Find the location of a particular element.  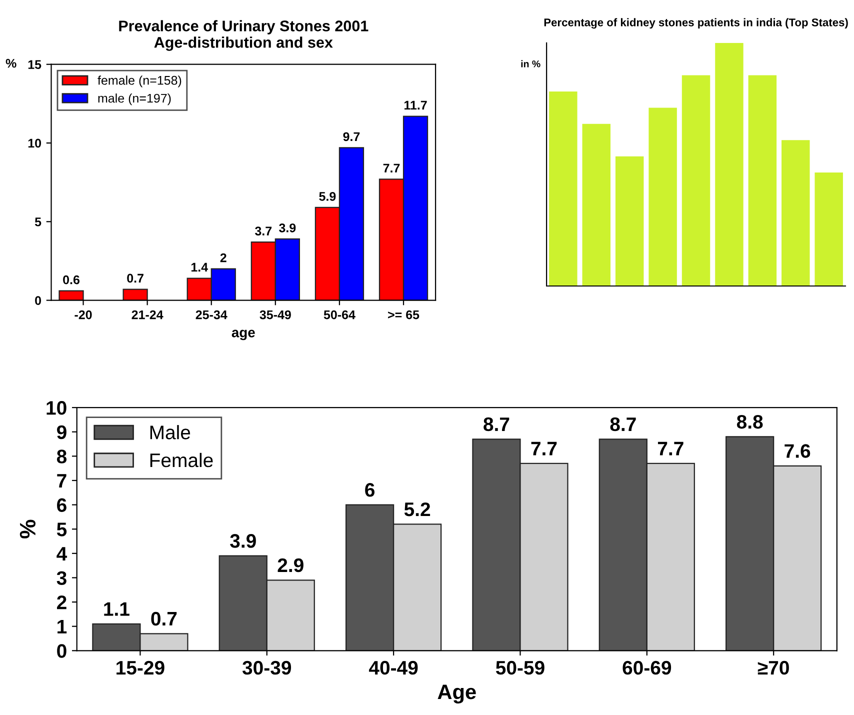

data-label: 0.6 is located at coordinates (71, 279).